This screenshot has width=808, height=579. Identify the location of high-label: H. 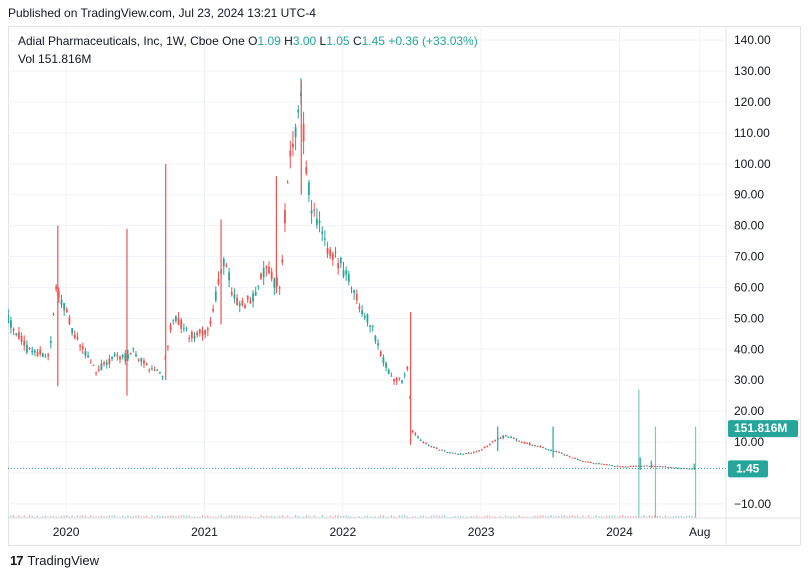
(288, 41).